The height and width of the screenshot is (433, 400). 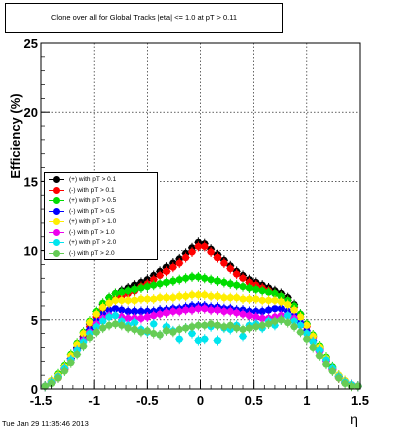 I want to click on y-tick-label: 15, so click(x=31, y=181).